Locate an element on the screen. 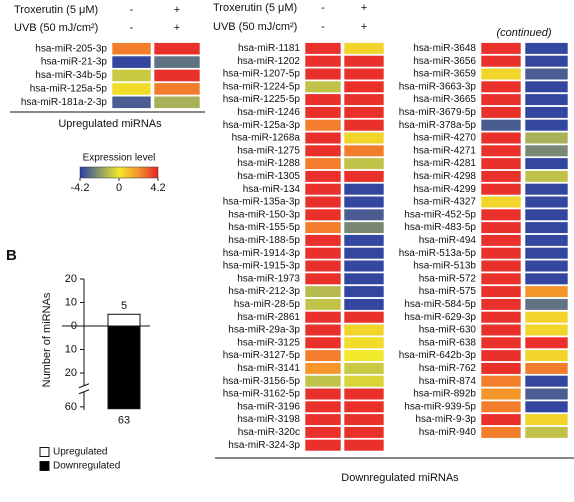 The image size is (574, 502). row-label: hsa-miR-155-5p is located at coordinates (264, 227).